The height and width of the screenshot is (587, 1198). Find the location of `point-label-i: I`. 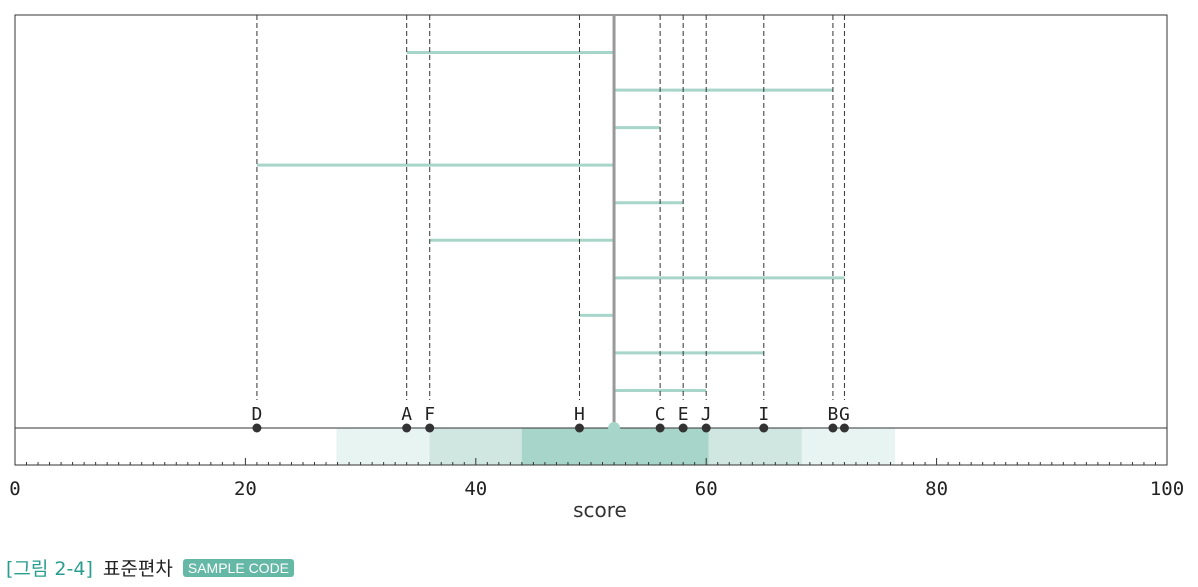

point-label-i: I is located at coordinates (763, 414).